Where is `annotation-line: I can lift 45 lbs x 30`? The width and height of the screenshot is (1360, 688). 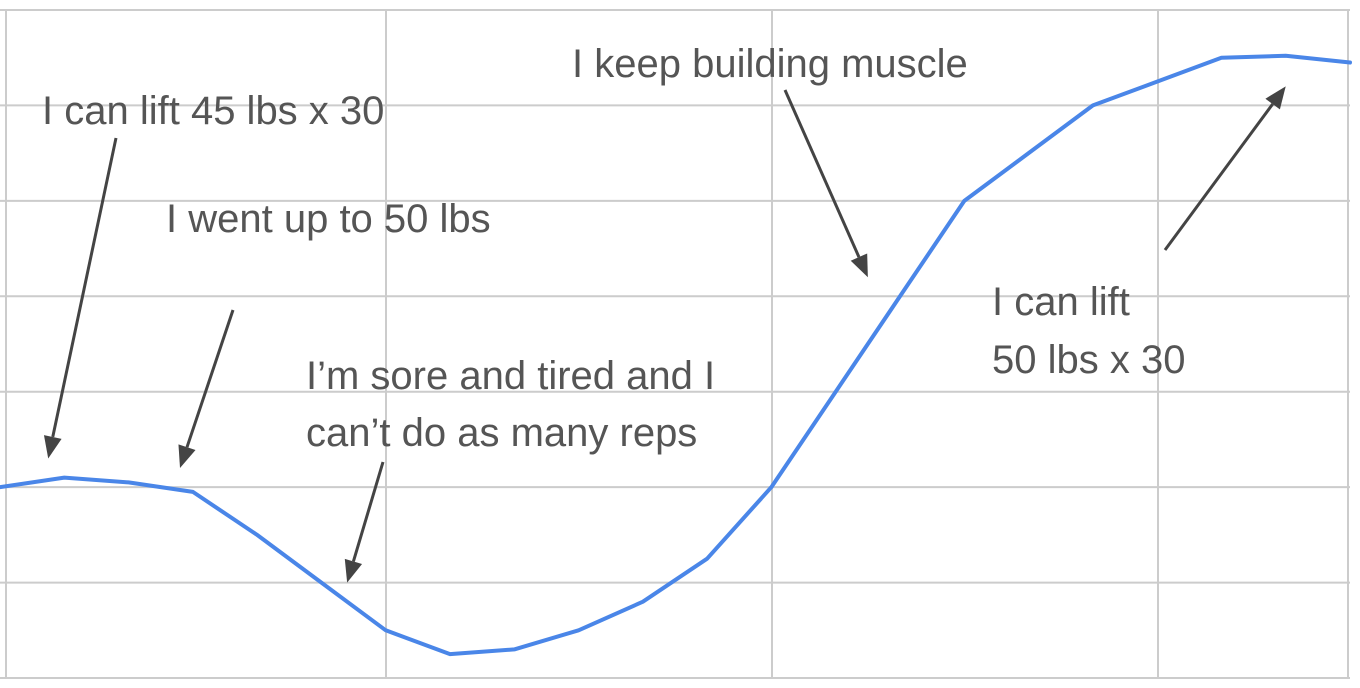
annotation-line: I can lift 45 lbs x 30 is located at coordinates (213, 111).